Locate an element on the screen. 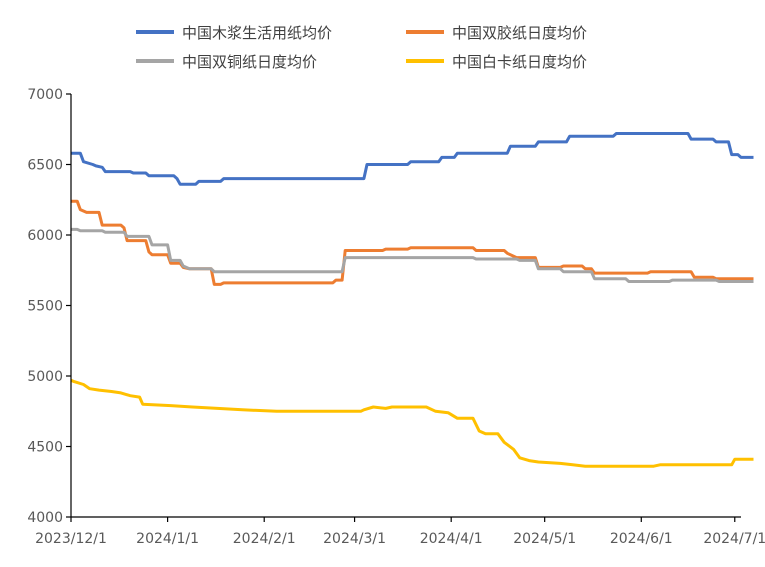  x-tick-label: 2024/2/1 is located at coordinates (264, 539).